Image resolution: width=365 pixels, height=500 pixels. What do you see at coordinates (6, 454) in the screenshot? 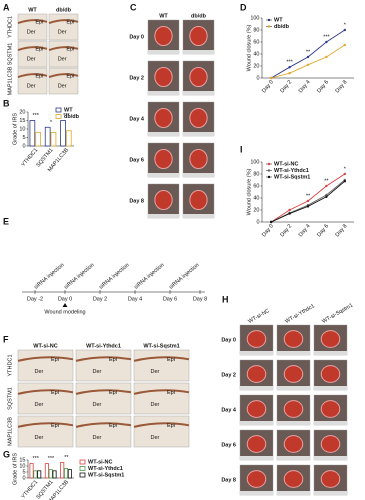
I see `panel-letter: G` at bounding box center [6, 454].